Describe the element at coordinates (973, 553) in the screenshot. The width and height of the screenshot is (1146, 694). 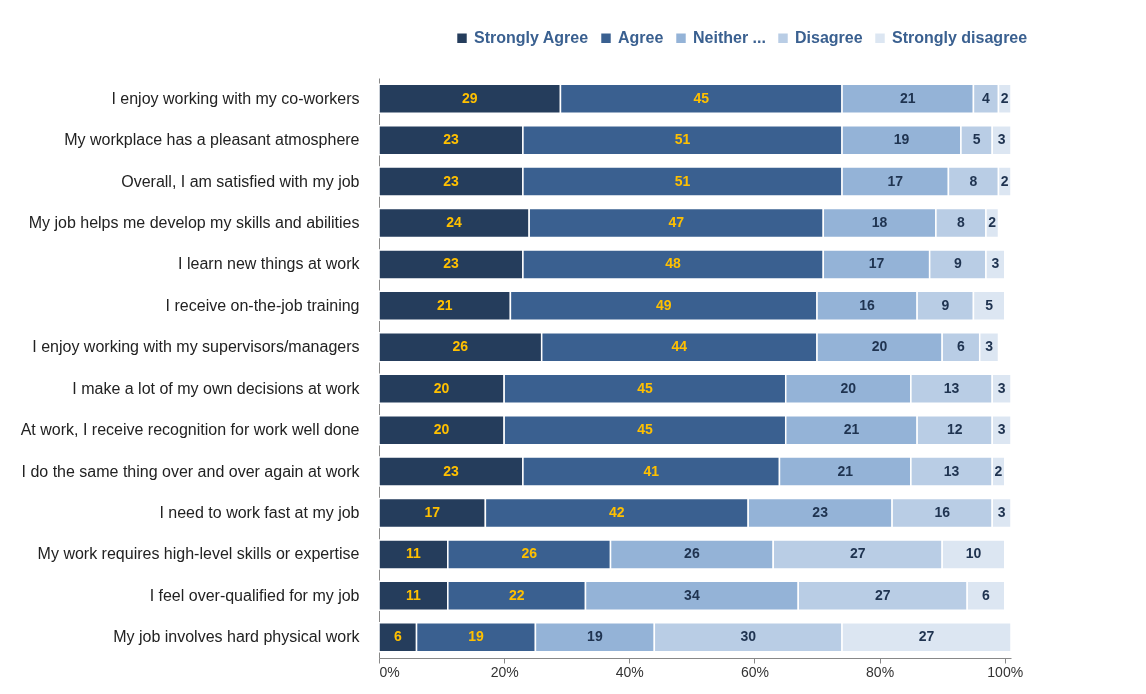
I see `data-label: 10` at that location.